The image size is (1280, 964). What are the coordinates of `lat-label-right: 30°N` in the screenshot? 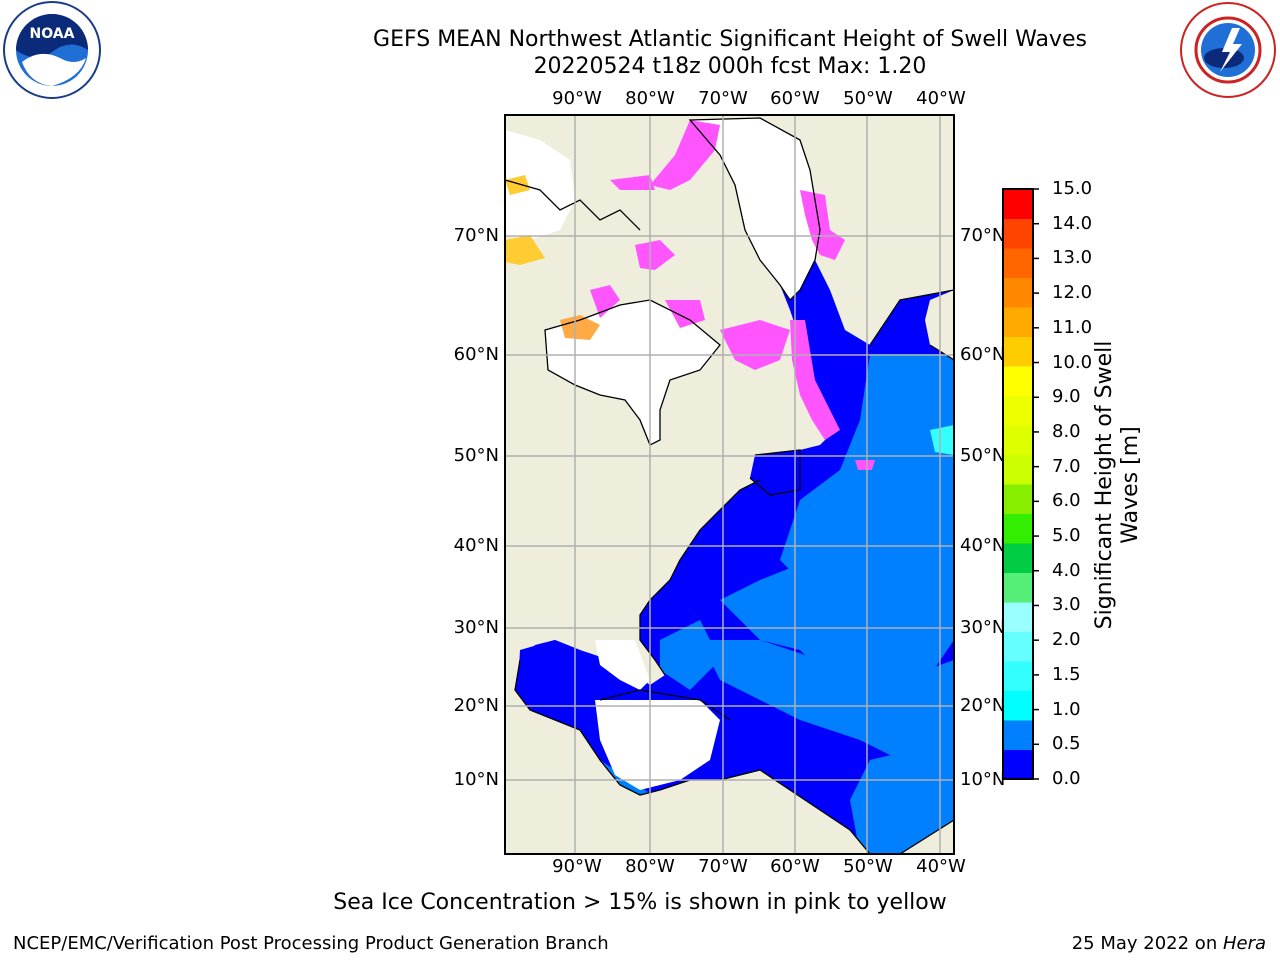 It's located at (983, 627).